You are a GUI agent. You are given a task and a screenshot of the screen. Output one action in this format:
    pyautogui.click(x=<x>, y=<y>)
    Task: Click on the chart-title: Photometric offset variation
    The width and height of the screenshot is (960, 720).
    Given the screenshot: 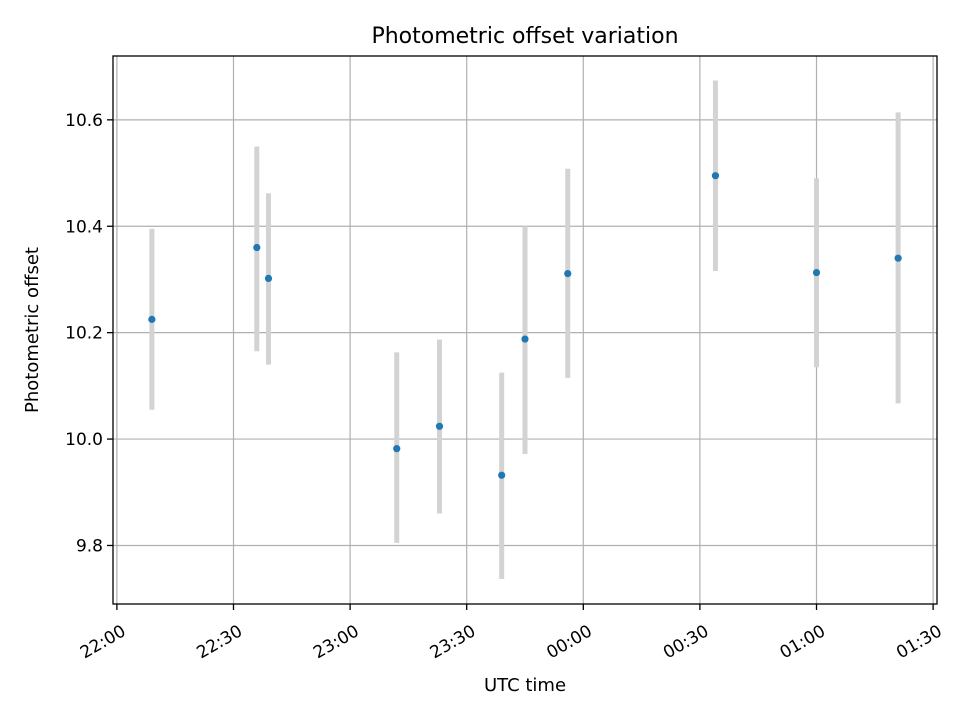 What is the action you would take?
    pyautogui.click(x=524, y=36)
    